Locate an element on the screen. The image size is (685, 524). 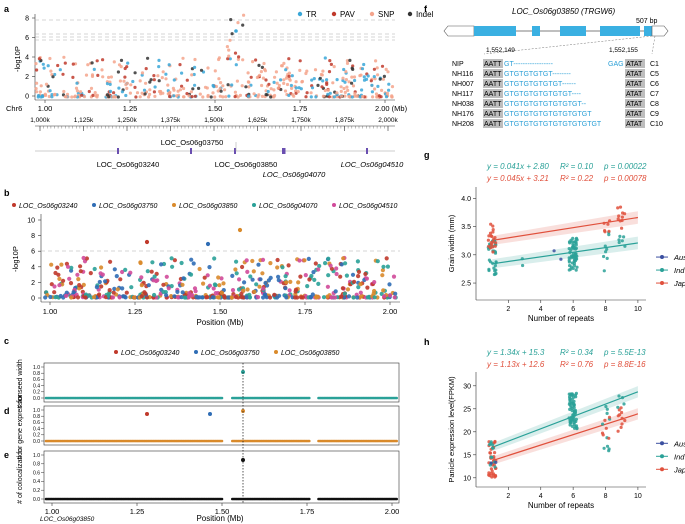
h-eq-jap: y = 1.13x + 12.6 is located at coordinates (515, 364).